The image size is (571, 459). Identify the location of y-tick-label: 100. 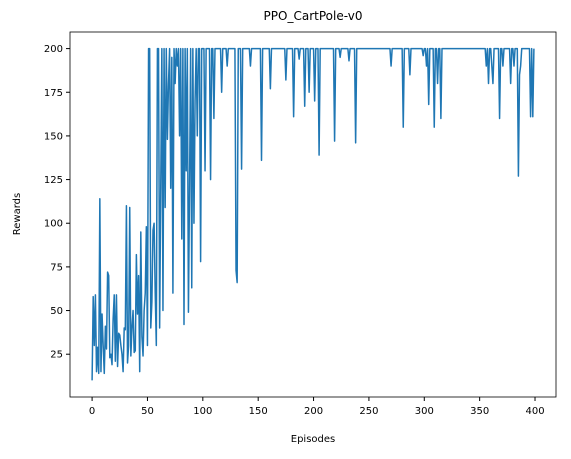
(53, 224).